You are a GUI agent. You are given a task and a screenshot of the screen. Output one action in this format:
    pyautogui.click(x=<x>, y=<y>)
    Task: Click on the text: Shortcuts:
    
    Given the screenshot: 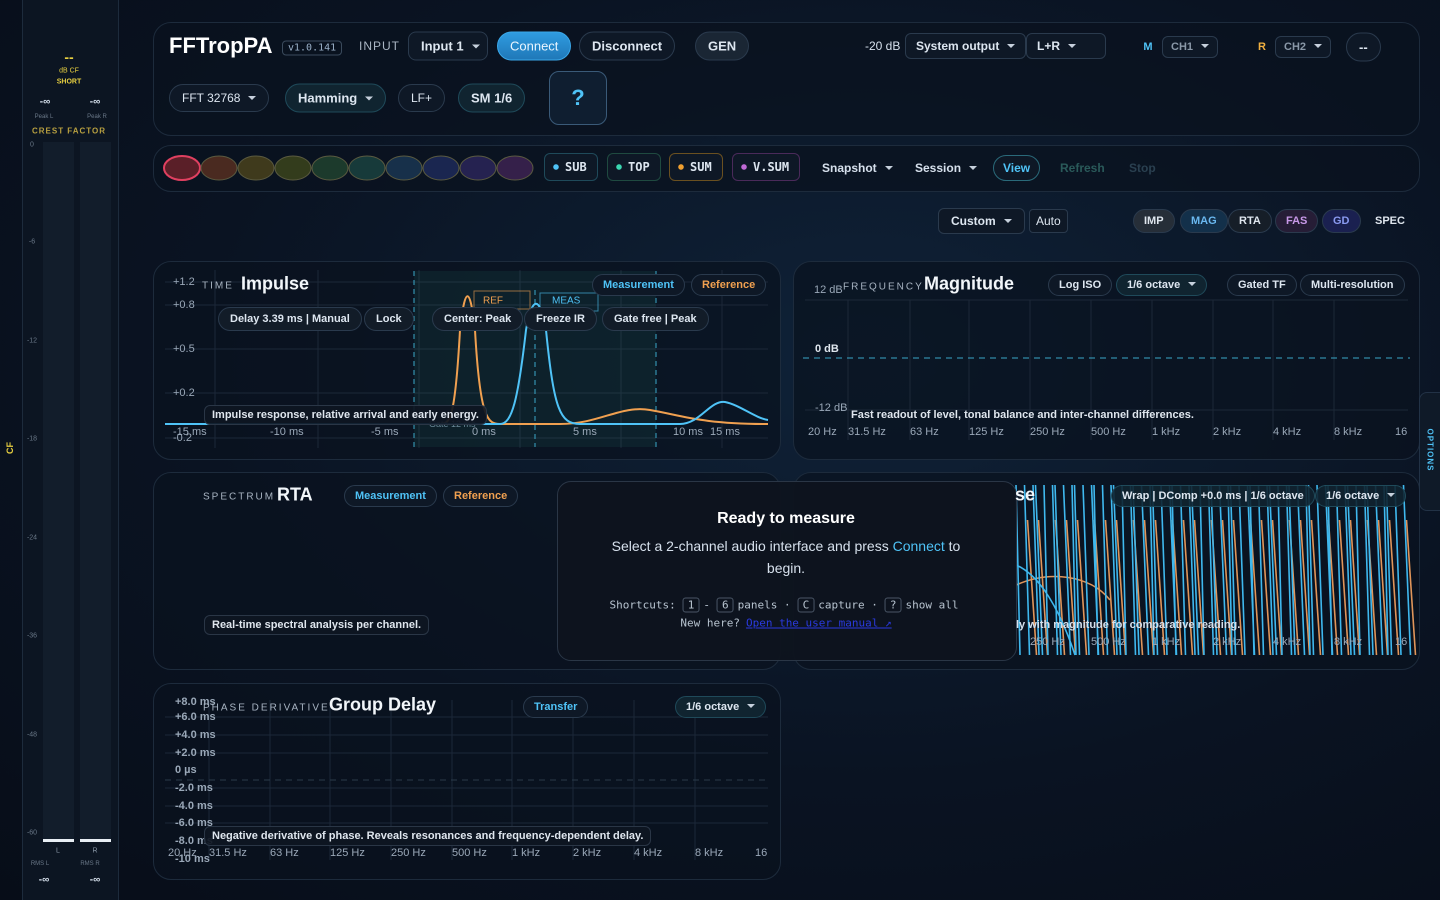 What is the action you would take?
    pyautogui.click(x=642, y=605)
    